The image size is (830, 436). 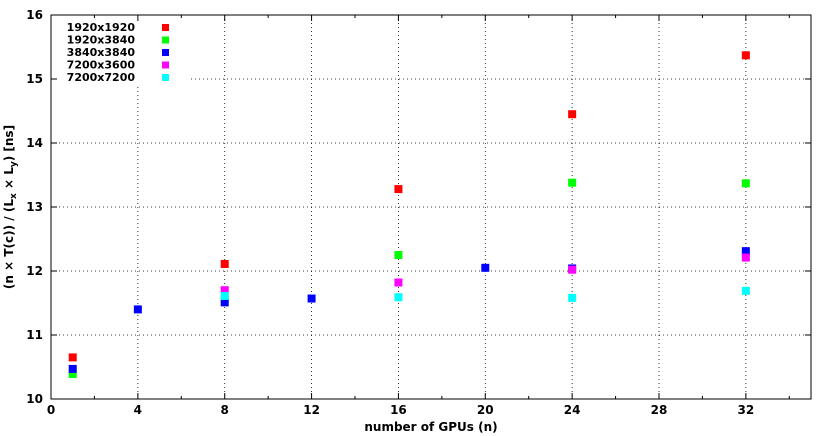 I want to click on y-axis-label-subscript: y, so click(x=14, y=164).